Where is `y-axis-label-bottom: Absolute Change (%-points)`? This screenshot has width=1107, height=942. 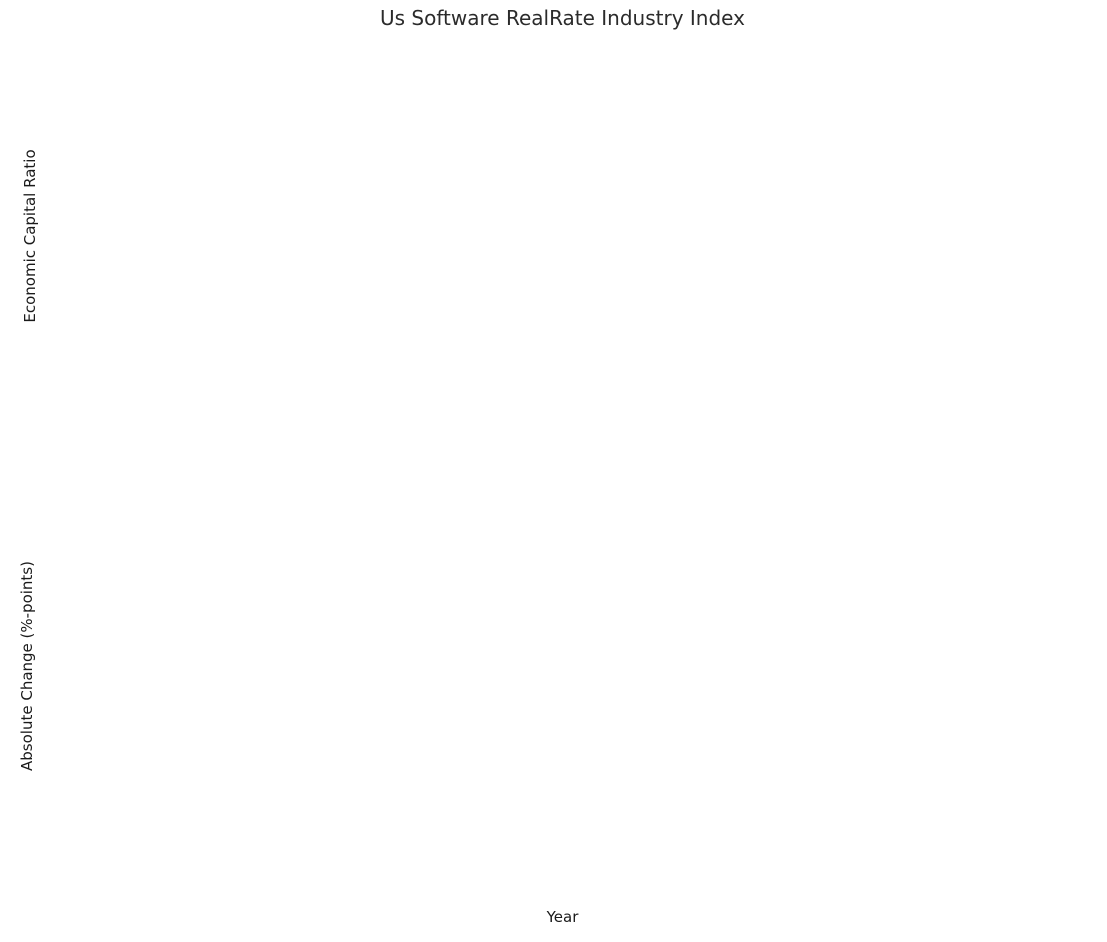
y-axis-label-bottom: Absolute Change (%-points) is located at coordinates (27, 666).